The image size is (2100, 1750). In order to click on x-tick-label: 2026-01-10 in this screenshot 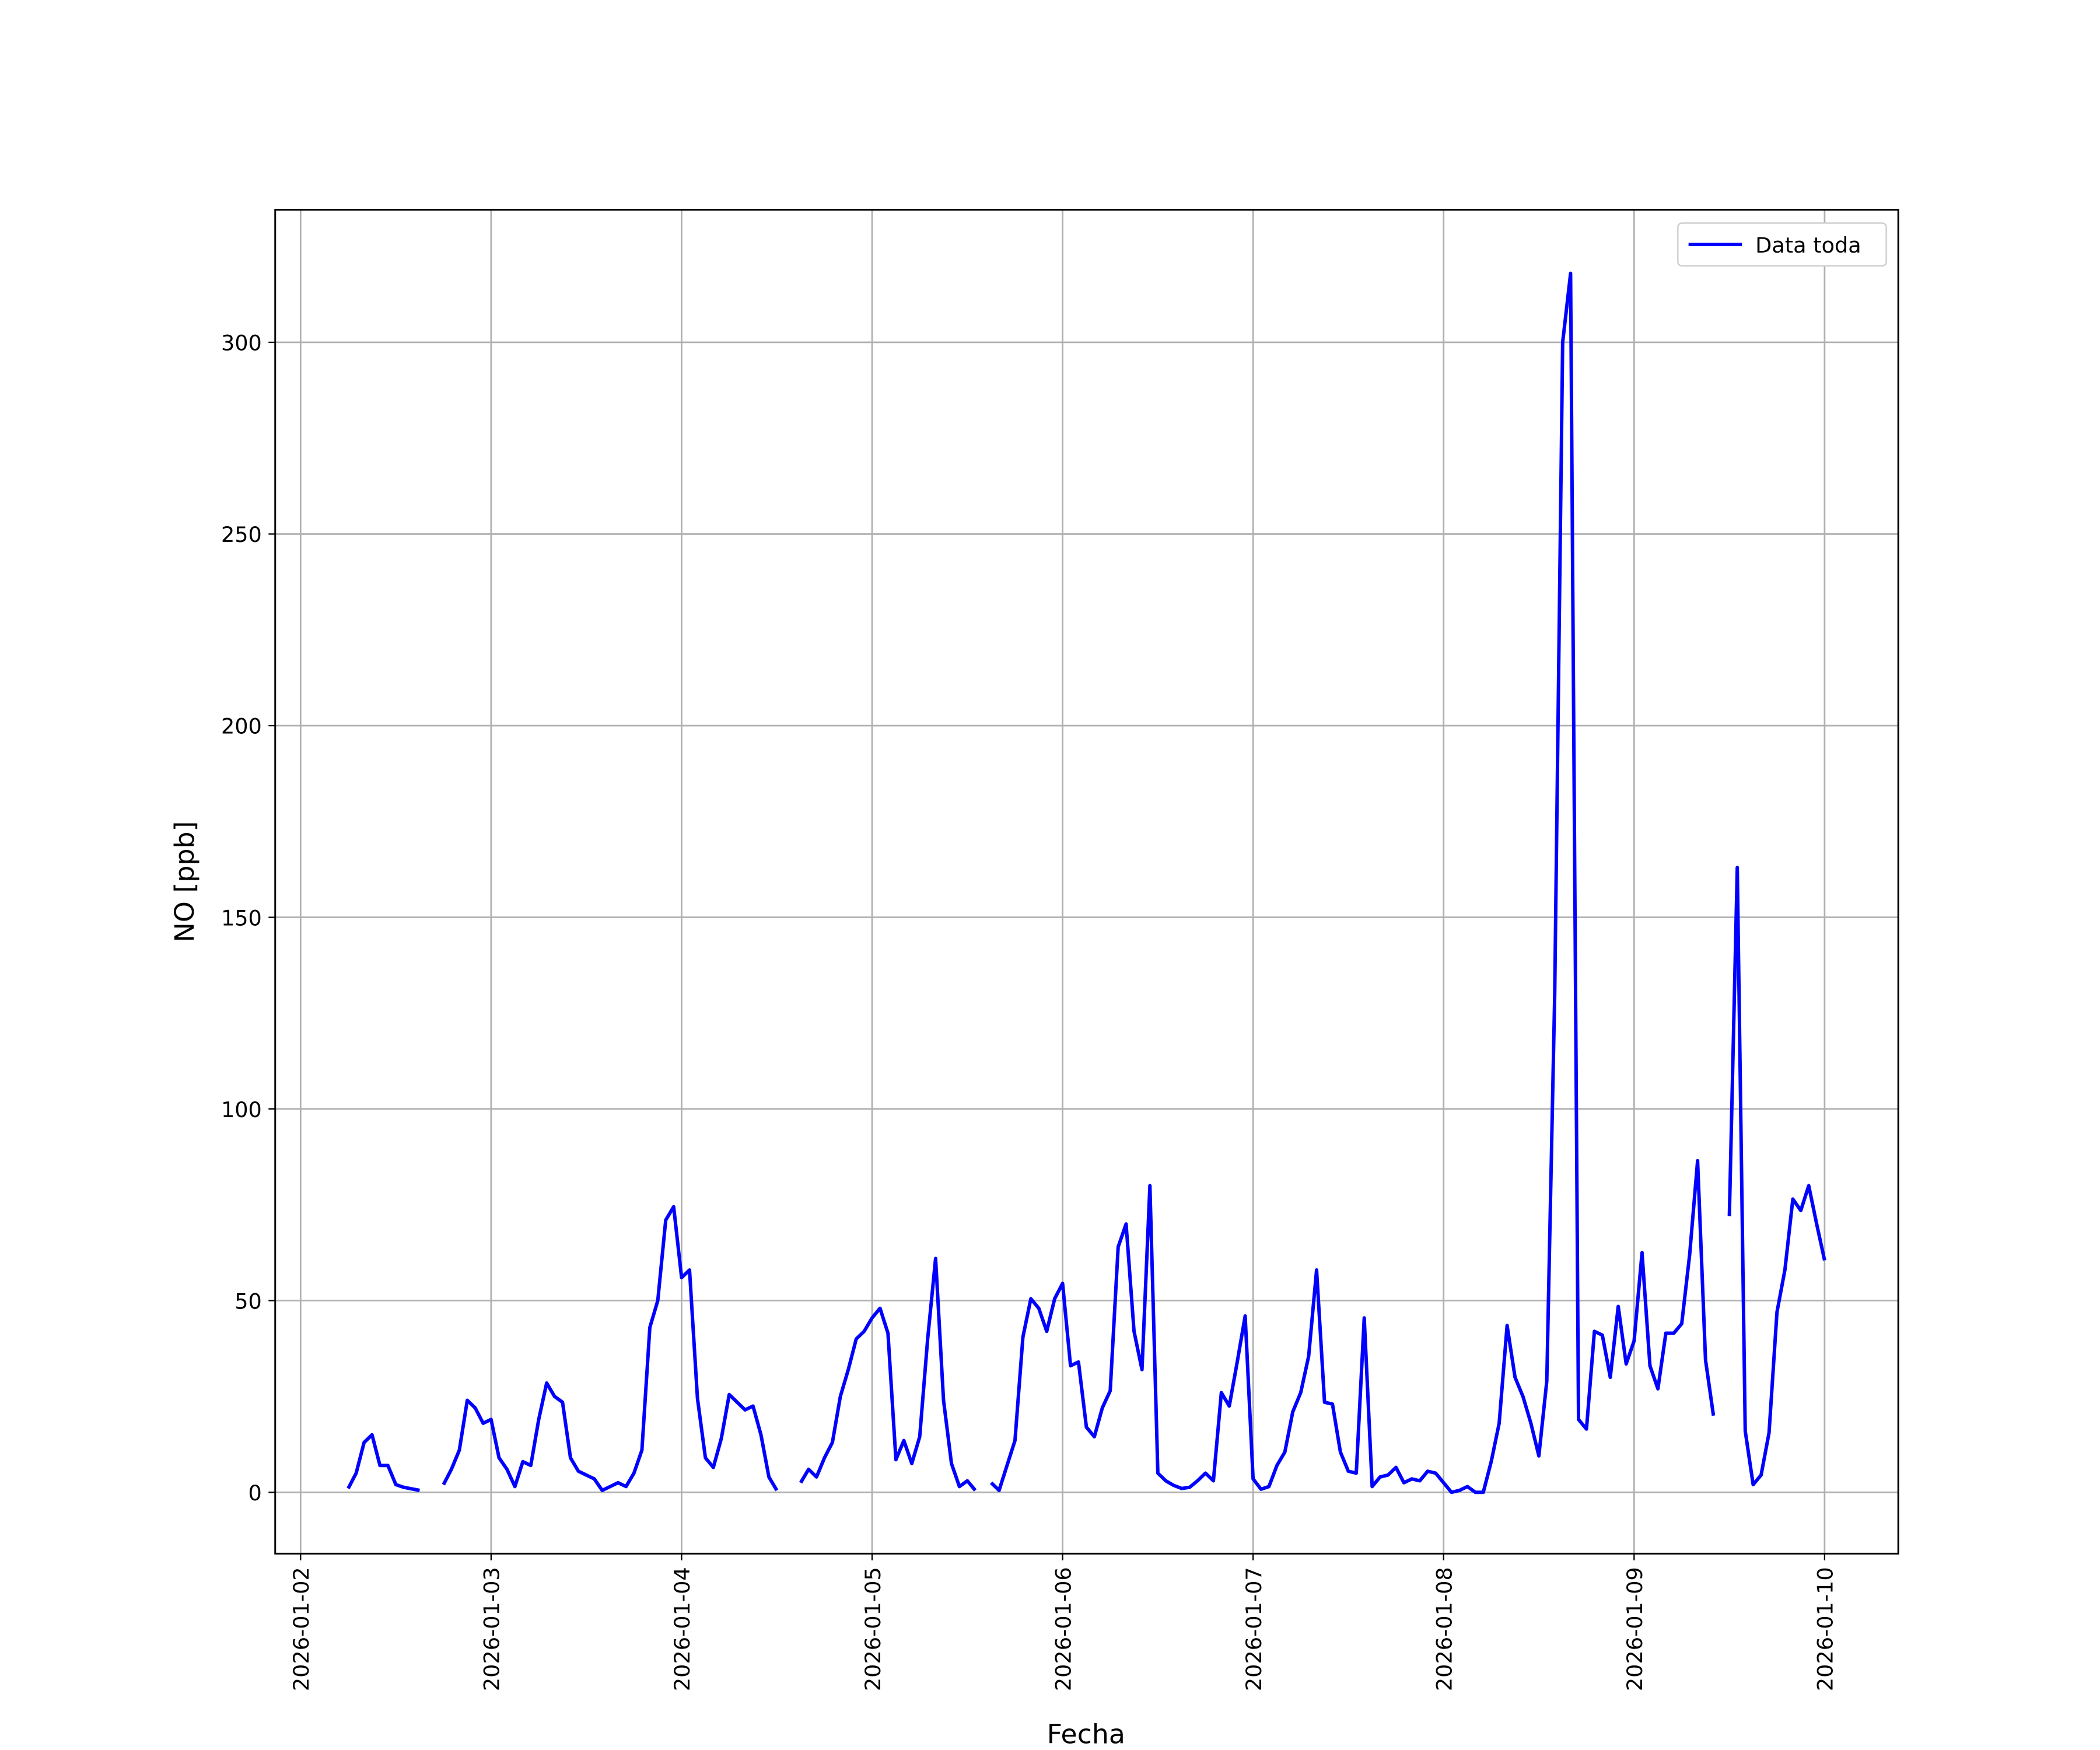, I will do `click(1825, 1629)`.